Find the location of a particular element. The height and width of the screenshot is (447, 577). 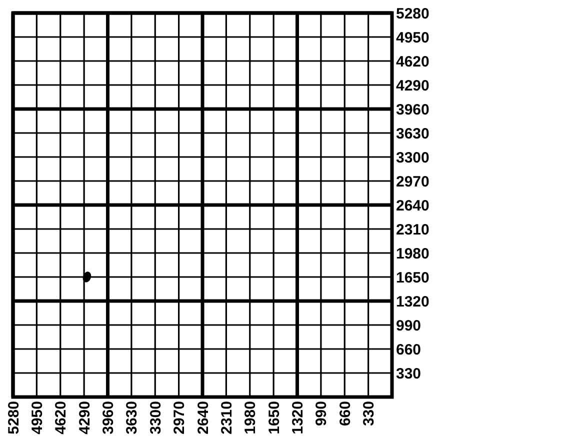

x-tick-label: 2640 is located at coordinates (203, 417).